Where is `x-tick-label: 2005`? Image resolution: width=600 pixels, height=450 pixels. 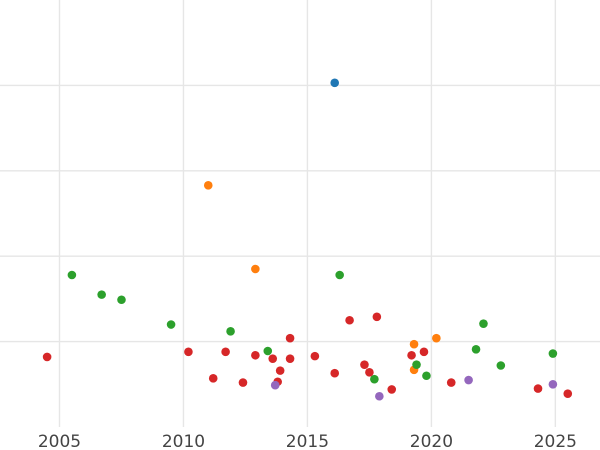
x-tick-label: 2005 is located at coordinates (59, 441).